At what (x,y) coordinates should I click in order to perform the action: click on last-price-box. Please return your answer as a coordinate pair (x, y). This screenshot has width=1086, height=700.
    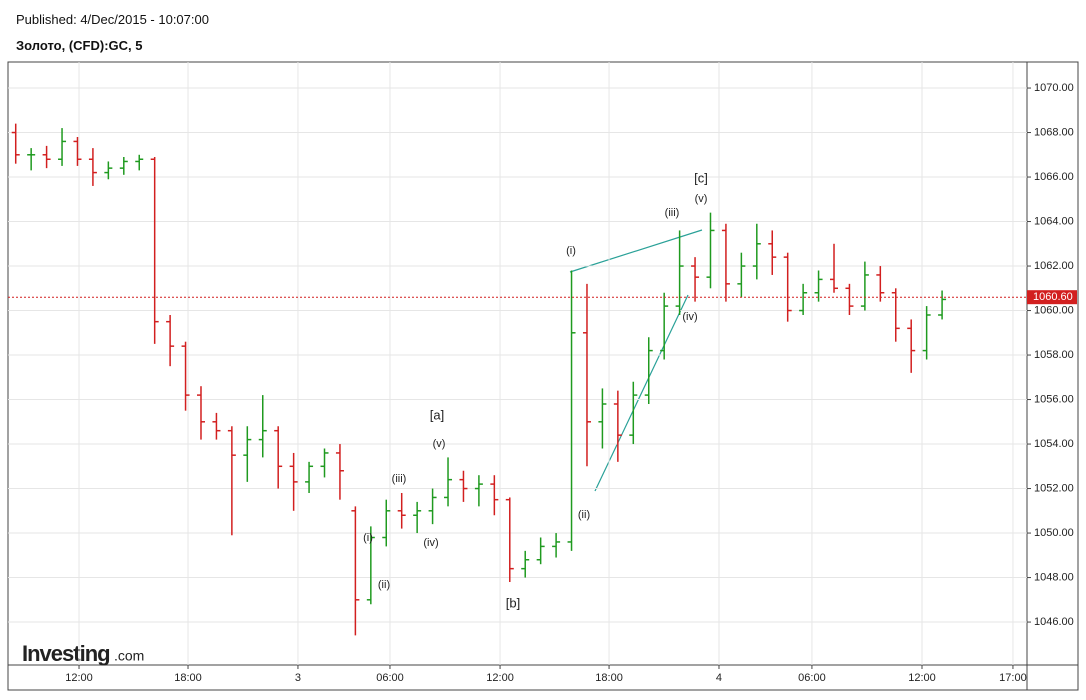
    Looking at the image, I should click on (1052, 297).